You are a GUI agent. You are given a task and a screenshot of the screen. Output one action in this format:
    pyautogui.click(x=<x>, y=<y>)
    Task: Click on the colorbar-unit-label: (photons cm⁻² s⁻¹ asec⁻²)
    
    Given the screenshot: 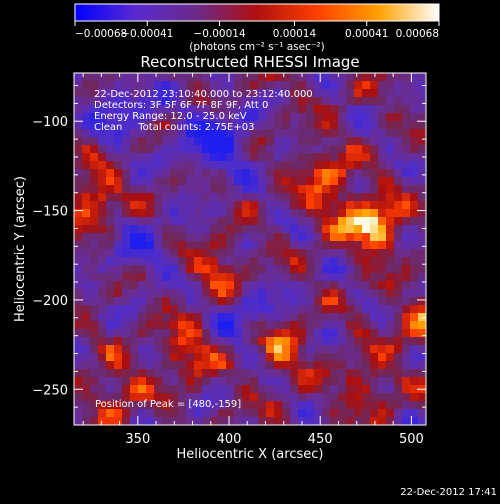 What is the action you would take?
    pyautogui.click(x=256, y=47)
    